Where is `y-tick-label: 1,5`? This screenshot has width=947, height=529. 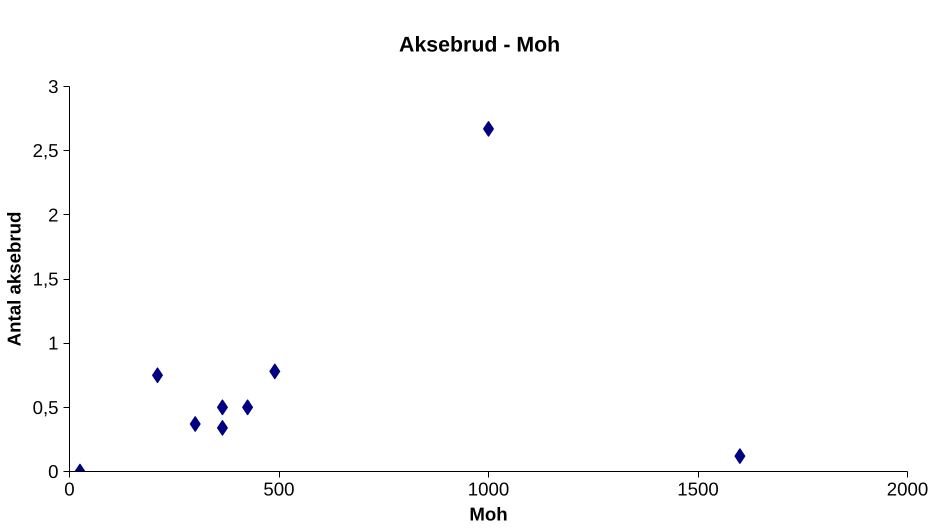 y-tick-label: 1,5 is located at coordinates (45, 279).